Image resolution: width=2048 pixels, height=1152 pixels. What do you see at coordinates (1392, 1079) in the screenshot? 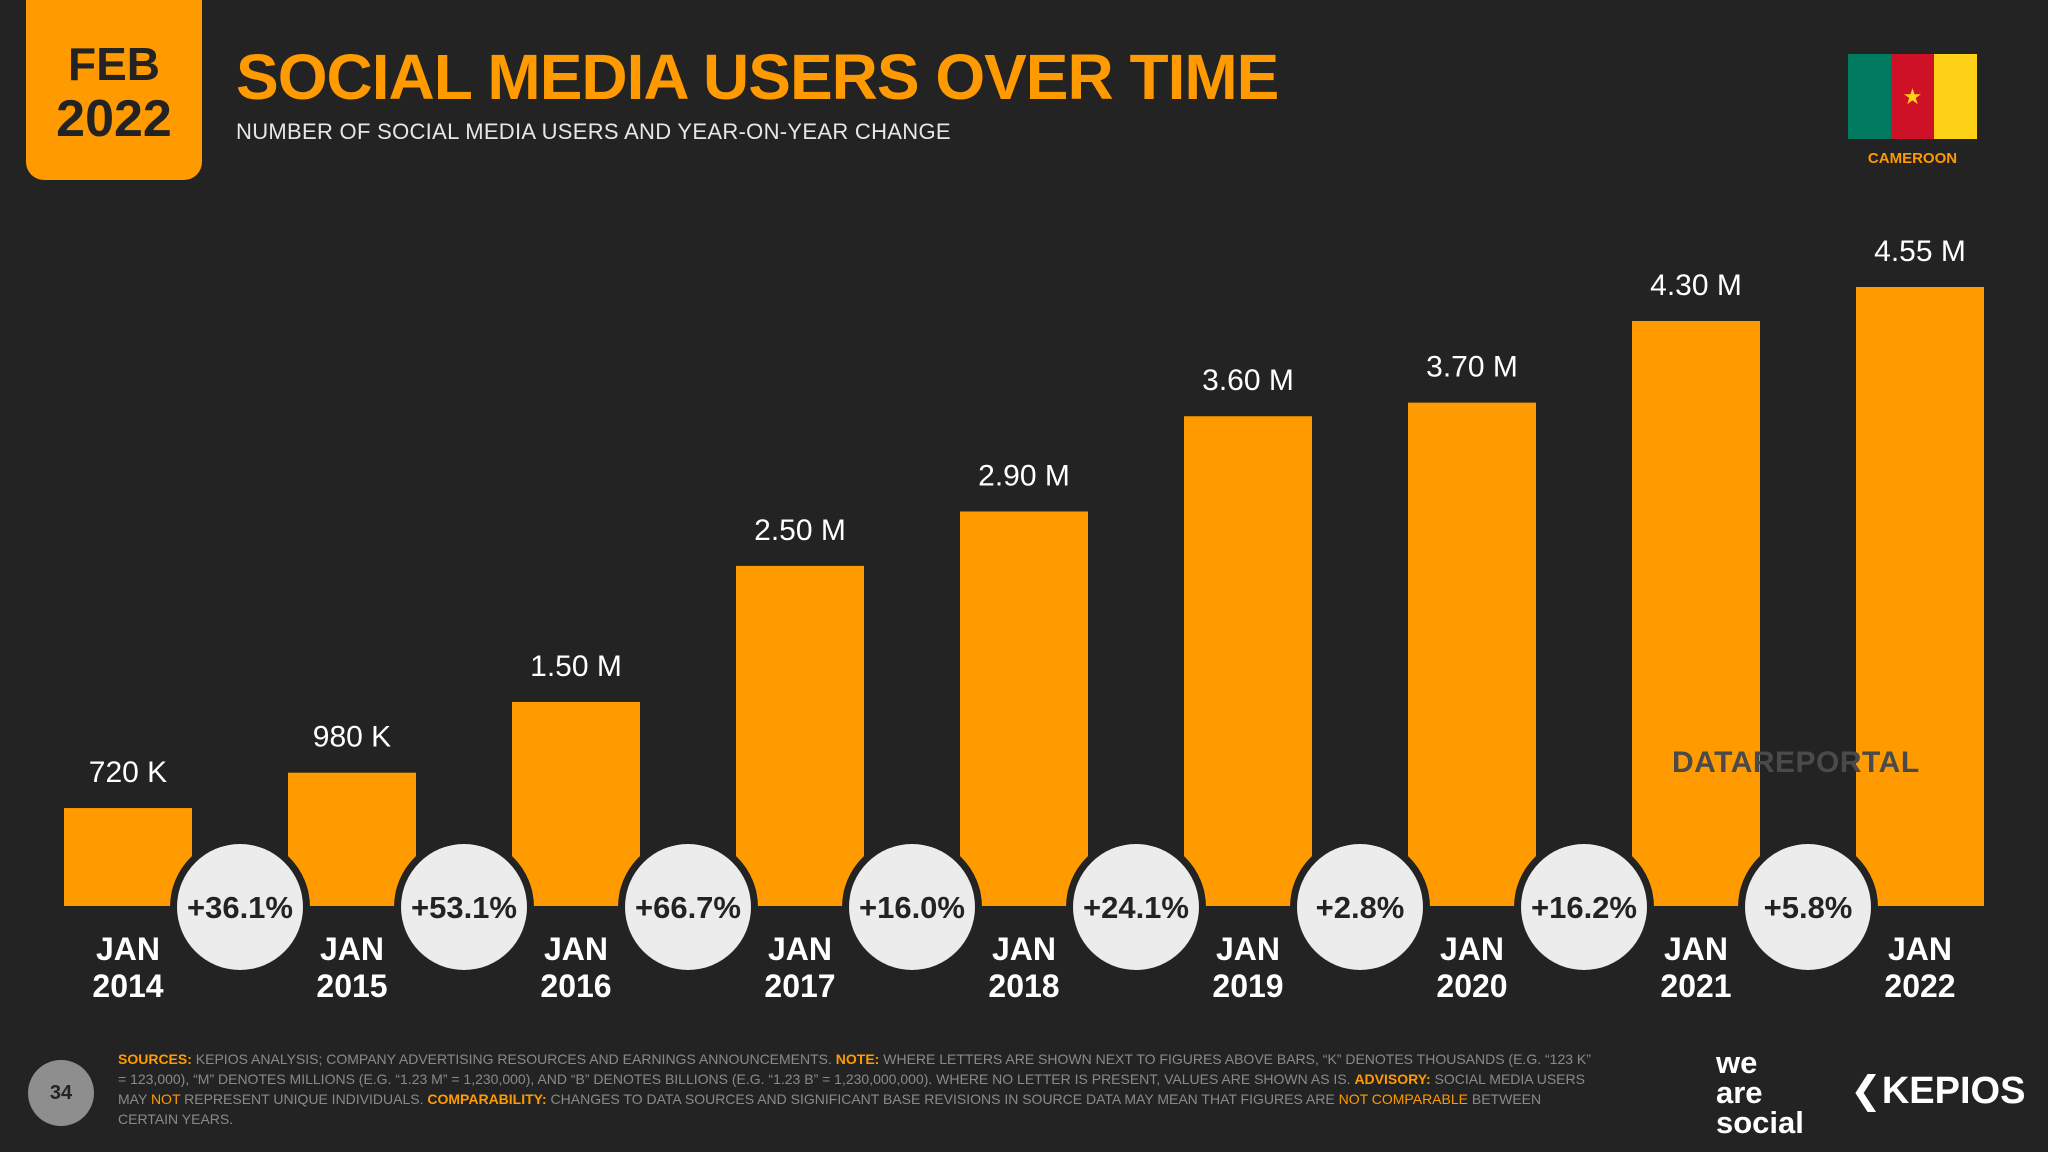
I see `advisory-label: ADVISORY:` at bounding box center [1392, 1079].